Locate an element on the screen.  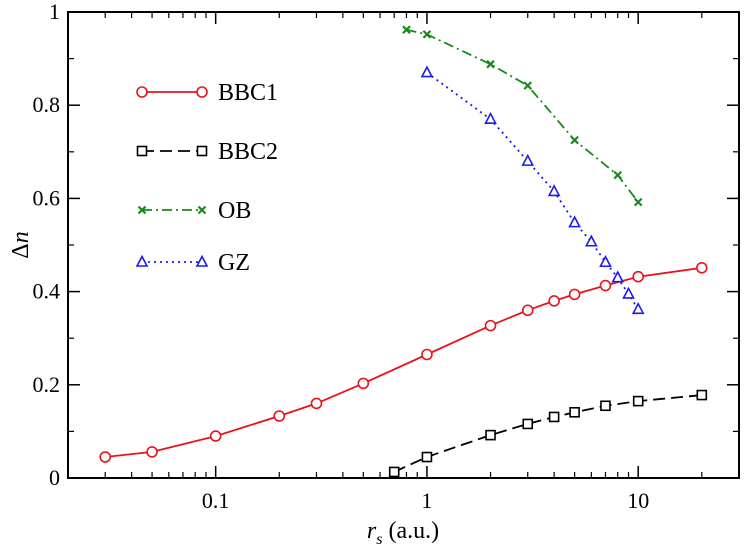
series-ob is located at coordinates (522, 116).